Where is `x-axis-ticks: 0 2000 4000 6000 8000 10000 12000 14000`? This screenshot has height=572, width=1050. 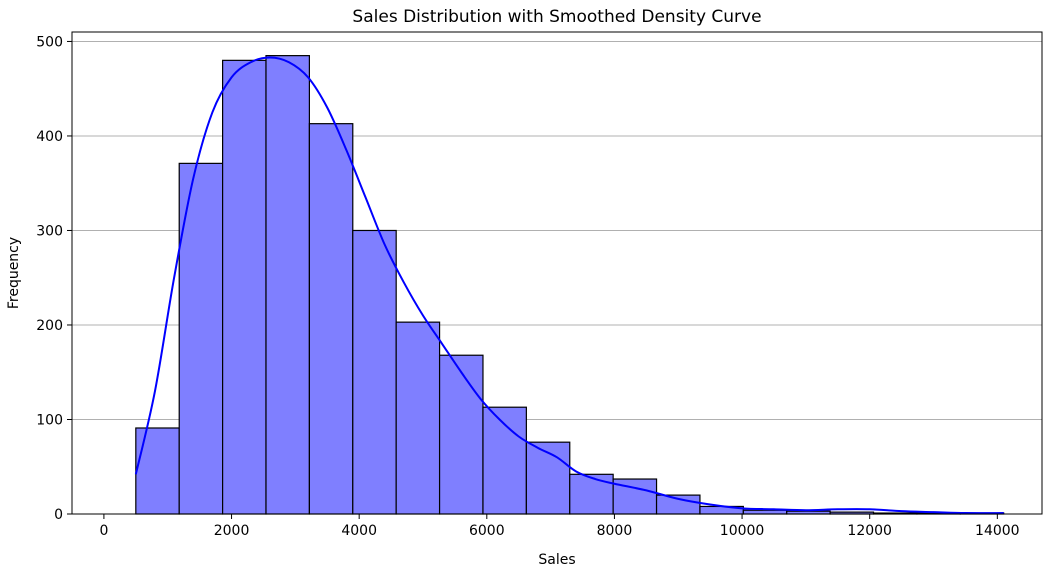 x-axis-ticks: 0 2000 4000 6000 8000 10000 12000 14000 is located at coordinates (559, 526).